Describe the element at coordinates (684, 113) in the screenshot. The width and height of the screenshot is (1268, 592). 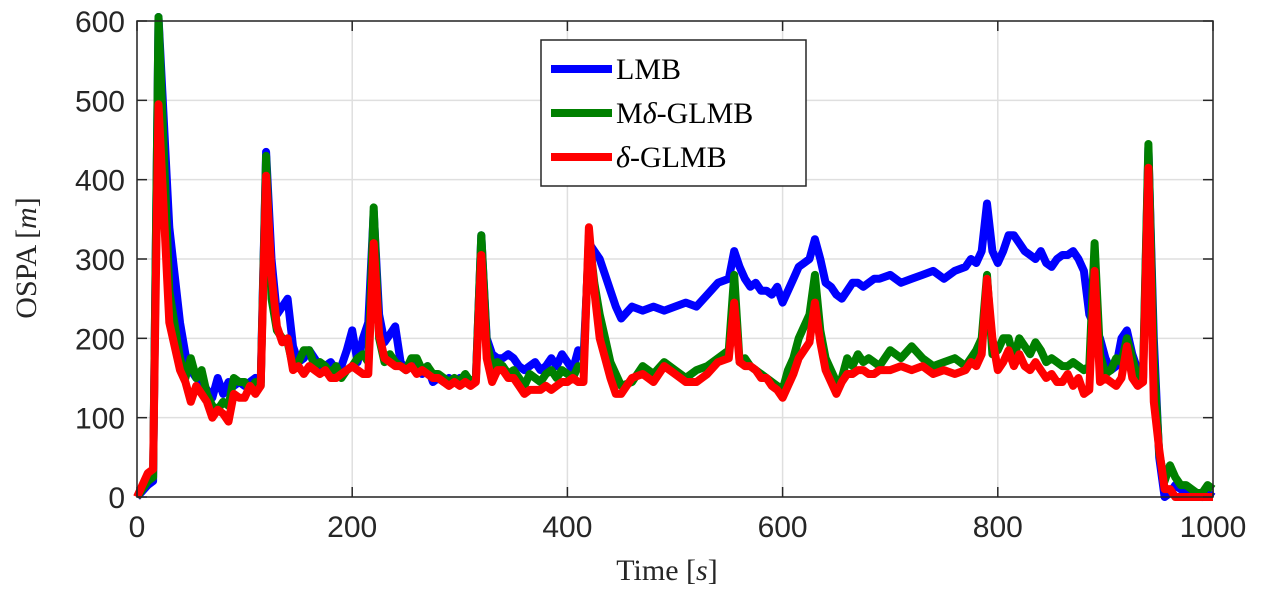
I see `legend-label-mdelta-glmb: Mδ-GLMB` at that location.